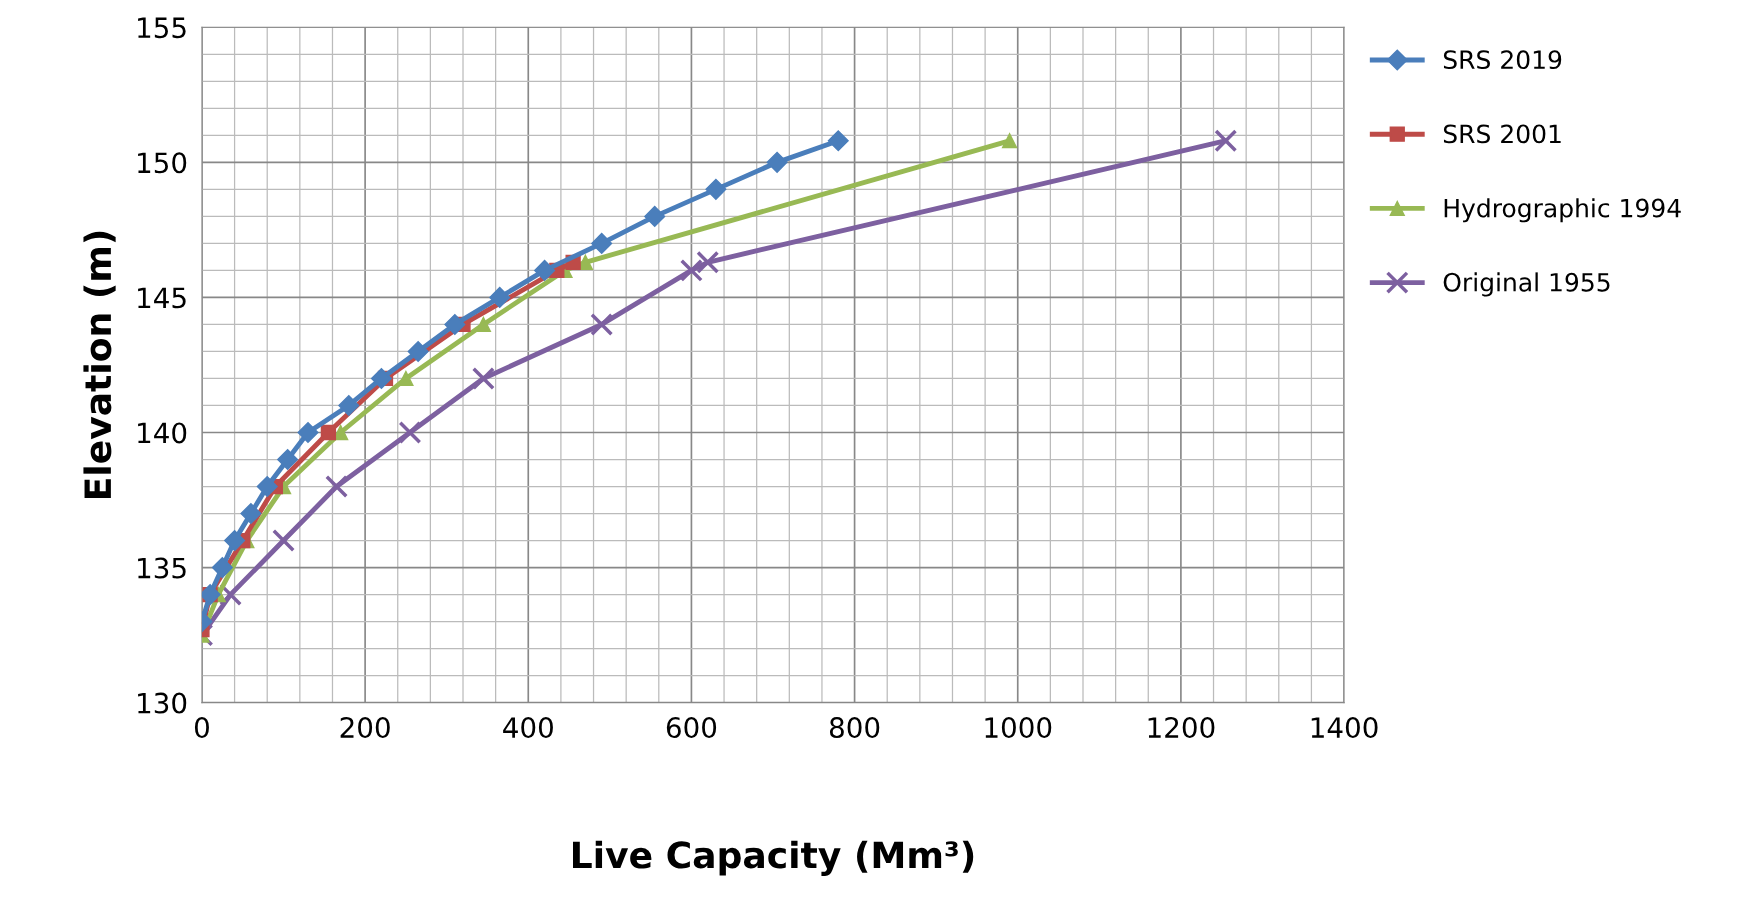 The height and width of the screenshot is (909, 1741). I want to click on y-tick-label: 155, so click(162, 28).